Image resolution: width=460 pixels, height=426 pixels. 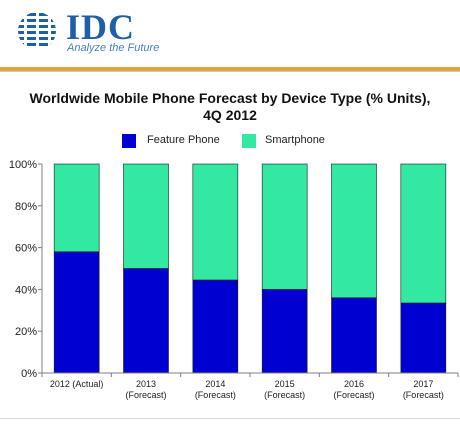 What do you see at coordinates (423, 384) in the screenshot?
I see `x-tick-label: 2017` at bounding box center [423, 384].